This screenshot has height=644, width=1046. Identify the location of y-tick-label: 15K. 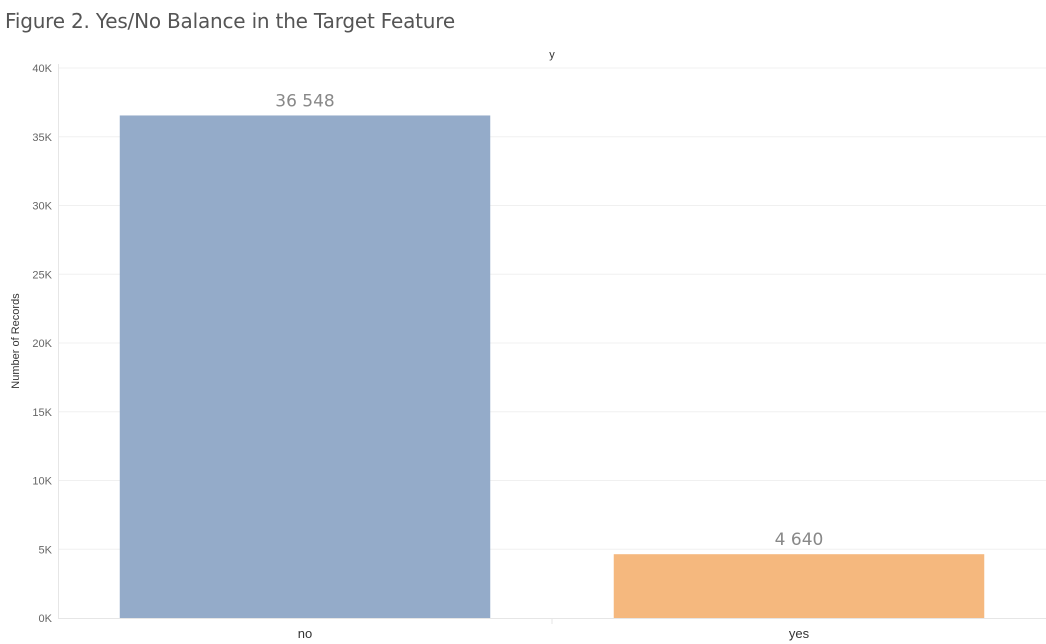
(42, 413).